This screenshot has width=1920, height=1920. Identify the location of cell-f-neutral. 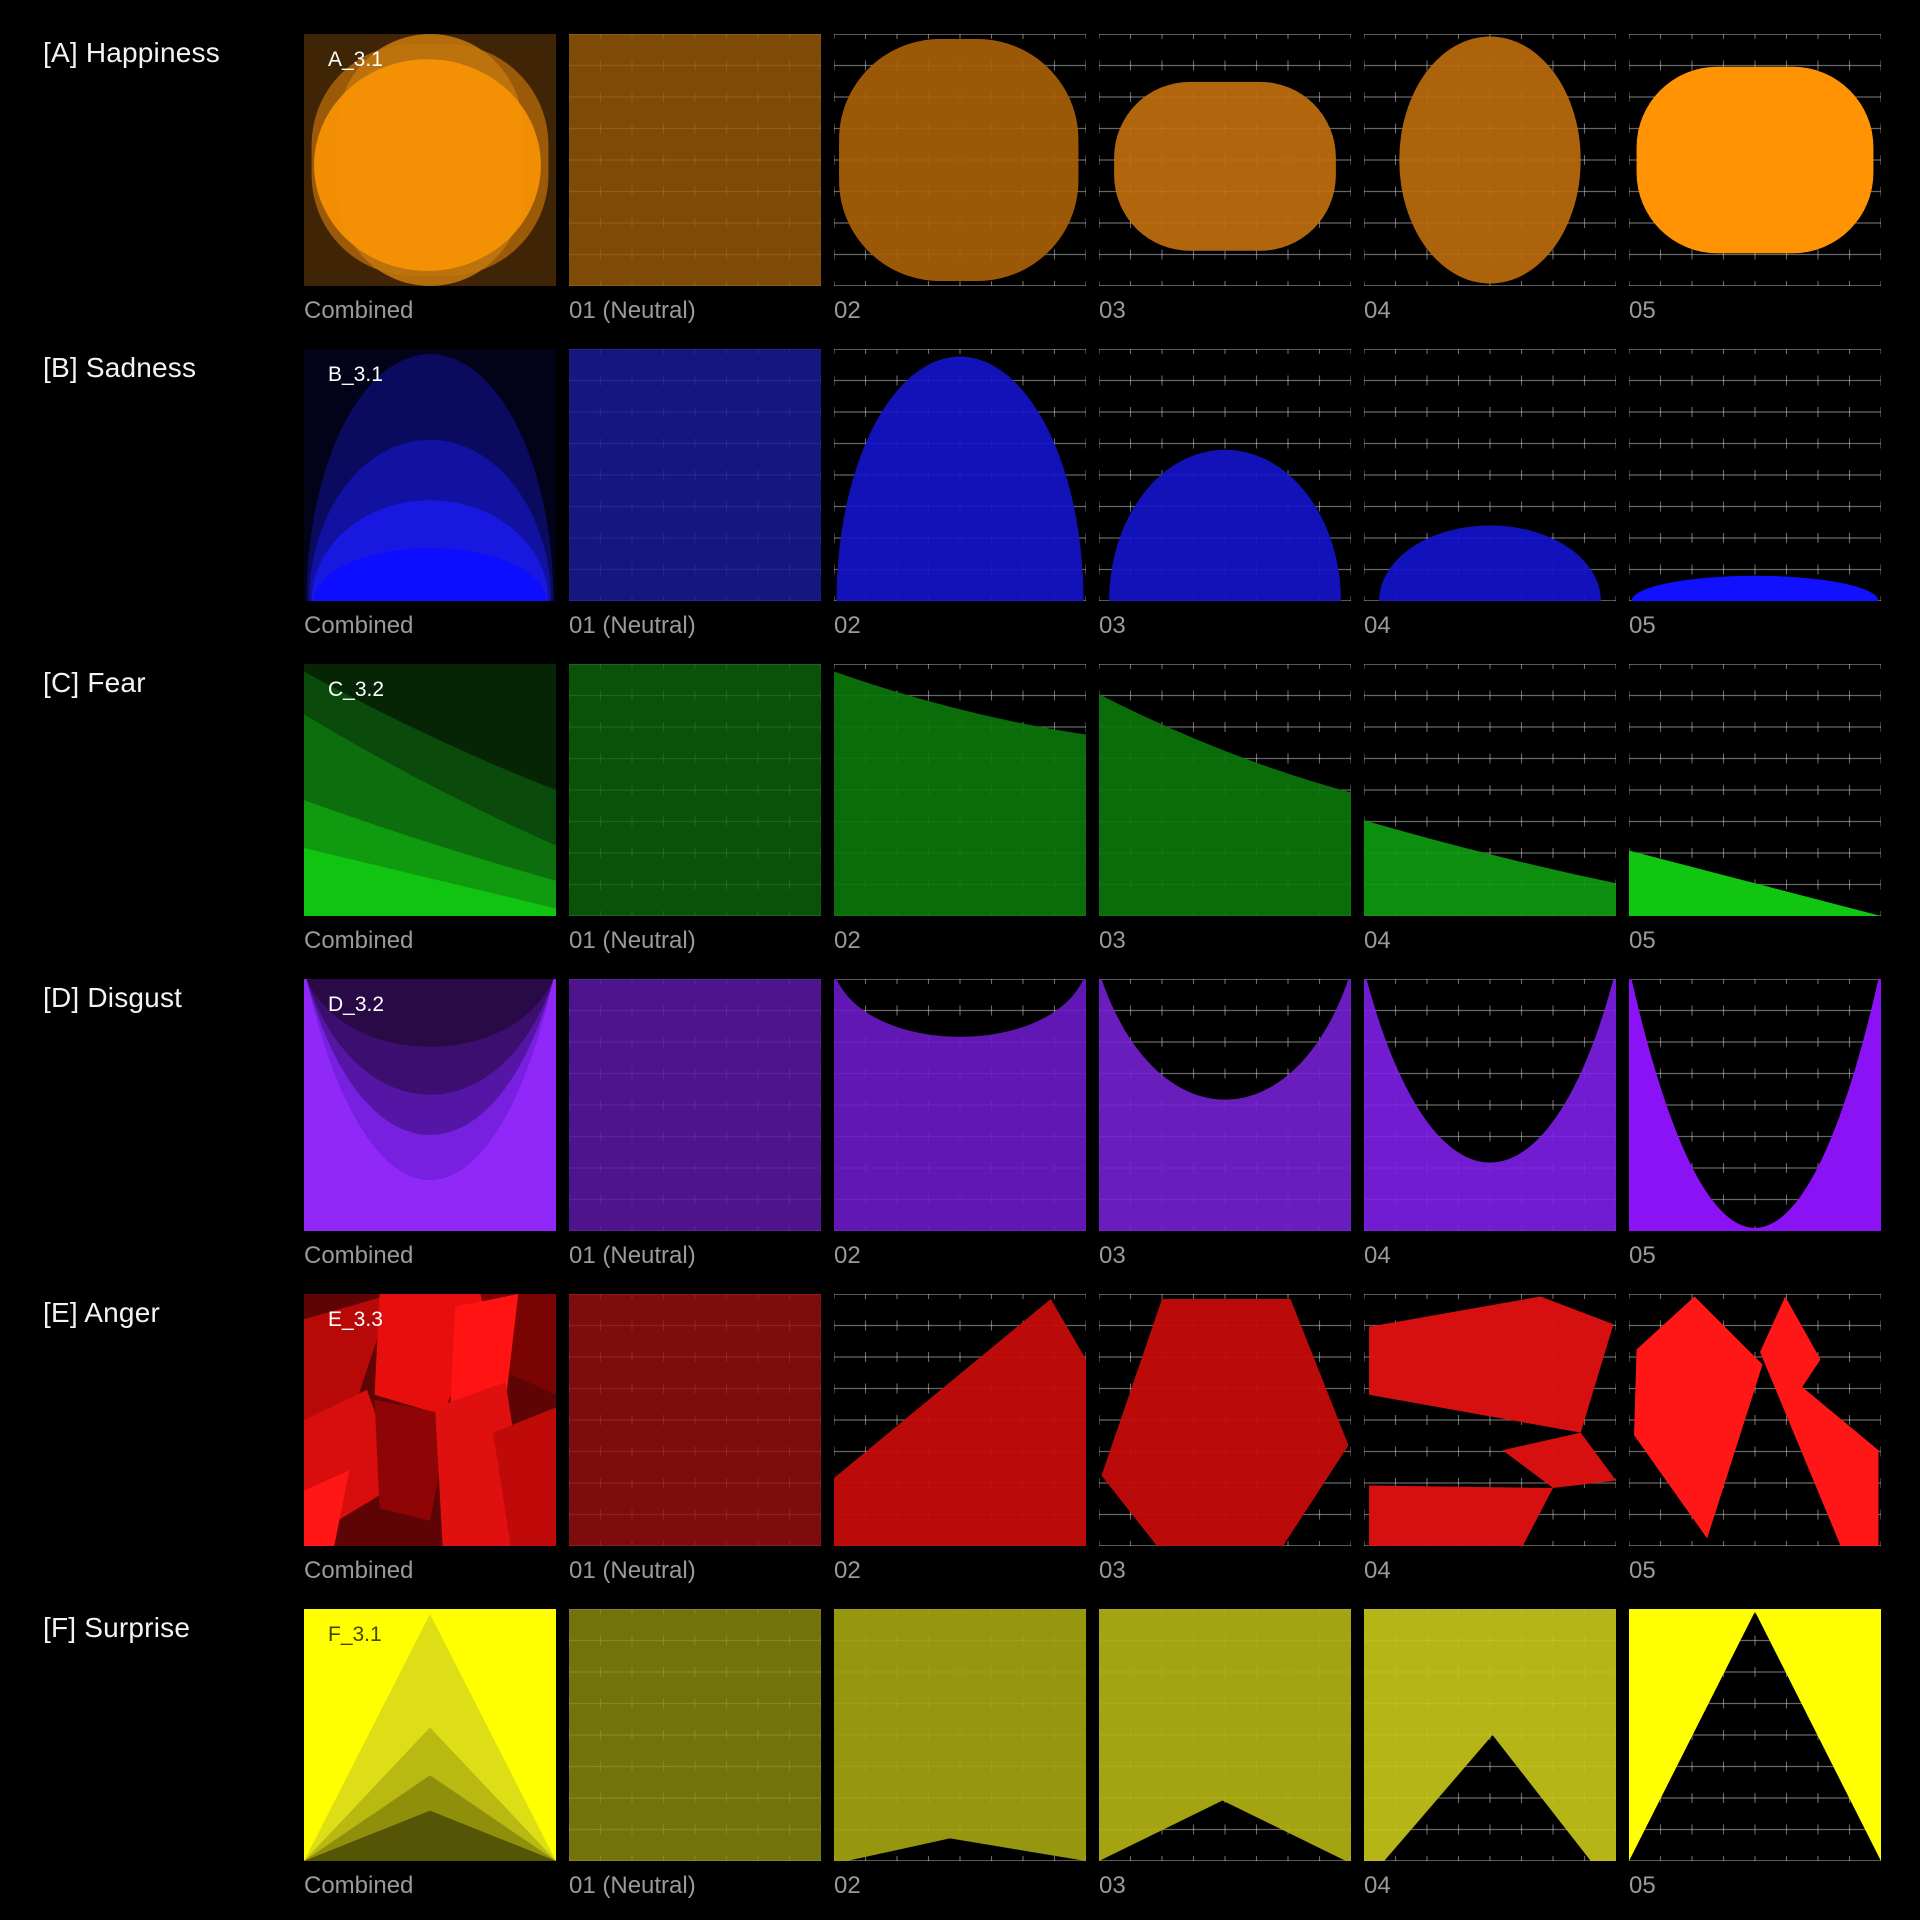
(695, 1735).